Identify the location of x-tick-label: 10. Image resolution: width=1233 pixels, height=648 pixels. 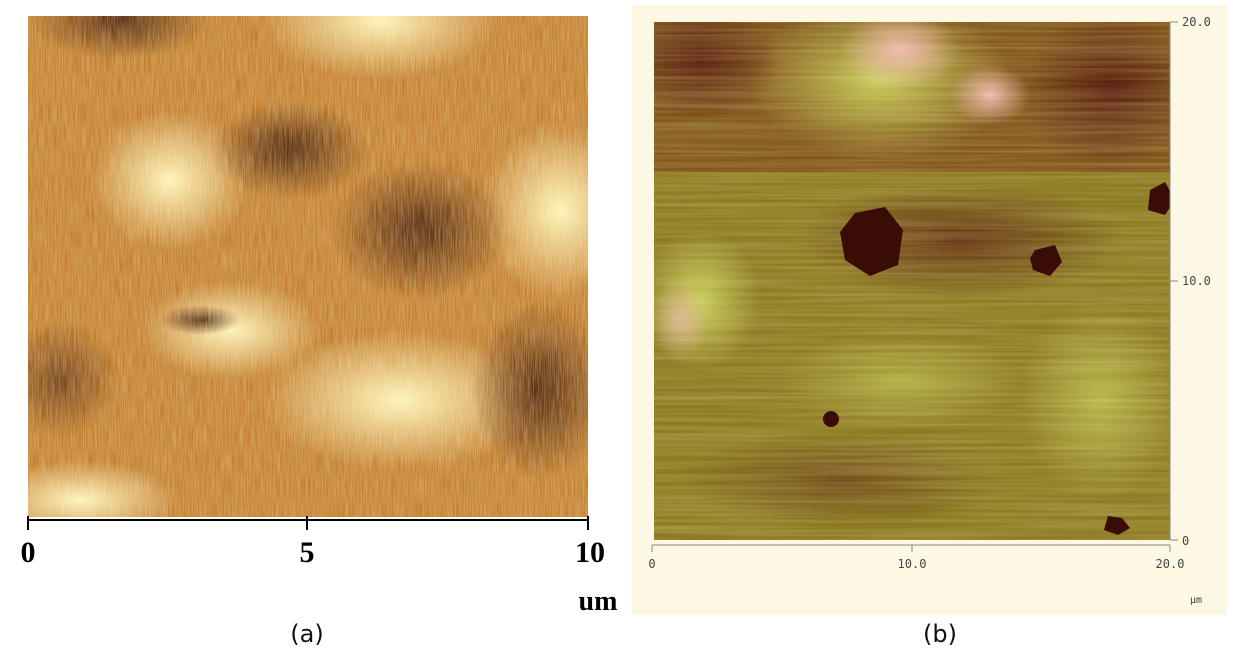
(590, 552).